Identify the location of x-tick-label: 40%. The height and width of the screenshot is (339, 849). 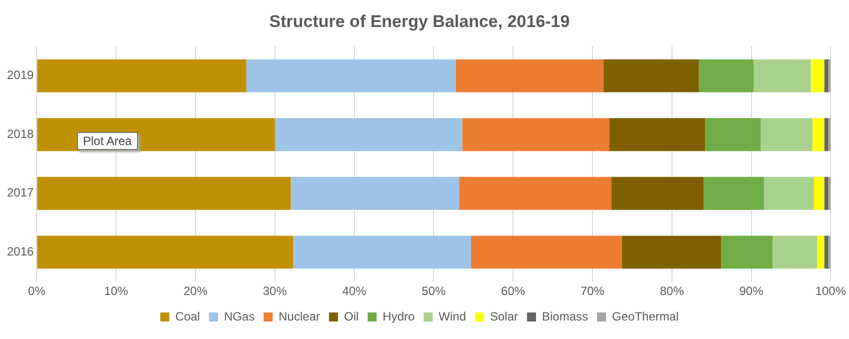
(354, 291).